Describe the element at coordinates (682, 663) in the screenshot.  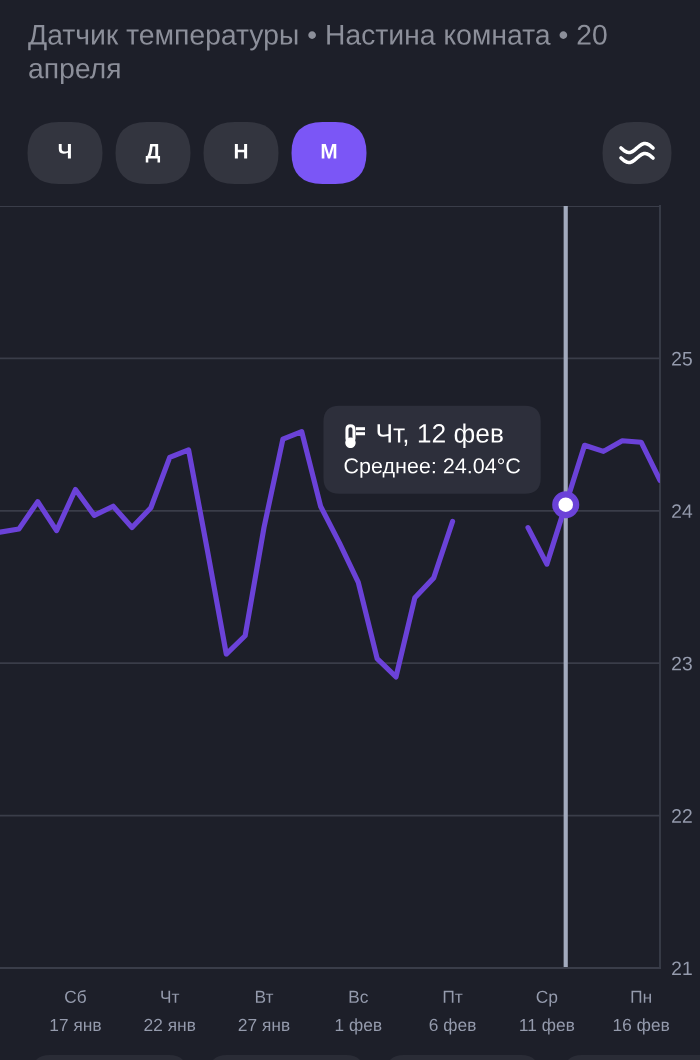
I see `y-tick-label: 23` at that location.